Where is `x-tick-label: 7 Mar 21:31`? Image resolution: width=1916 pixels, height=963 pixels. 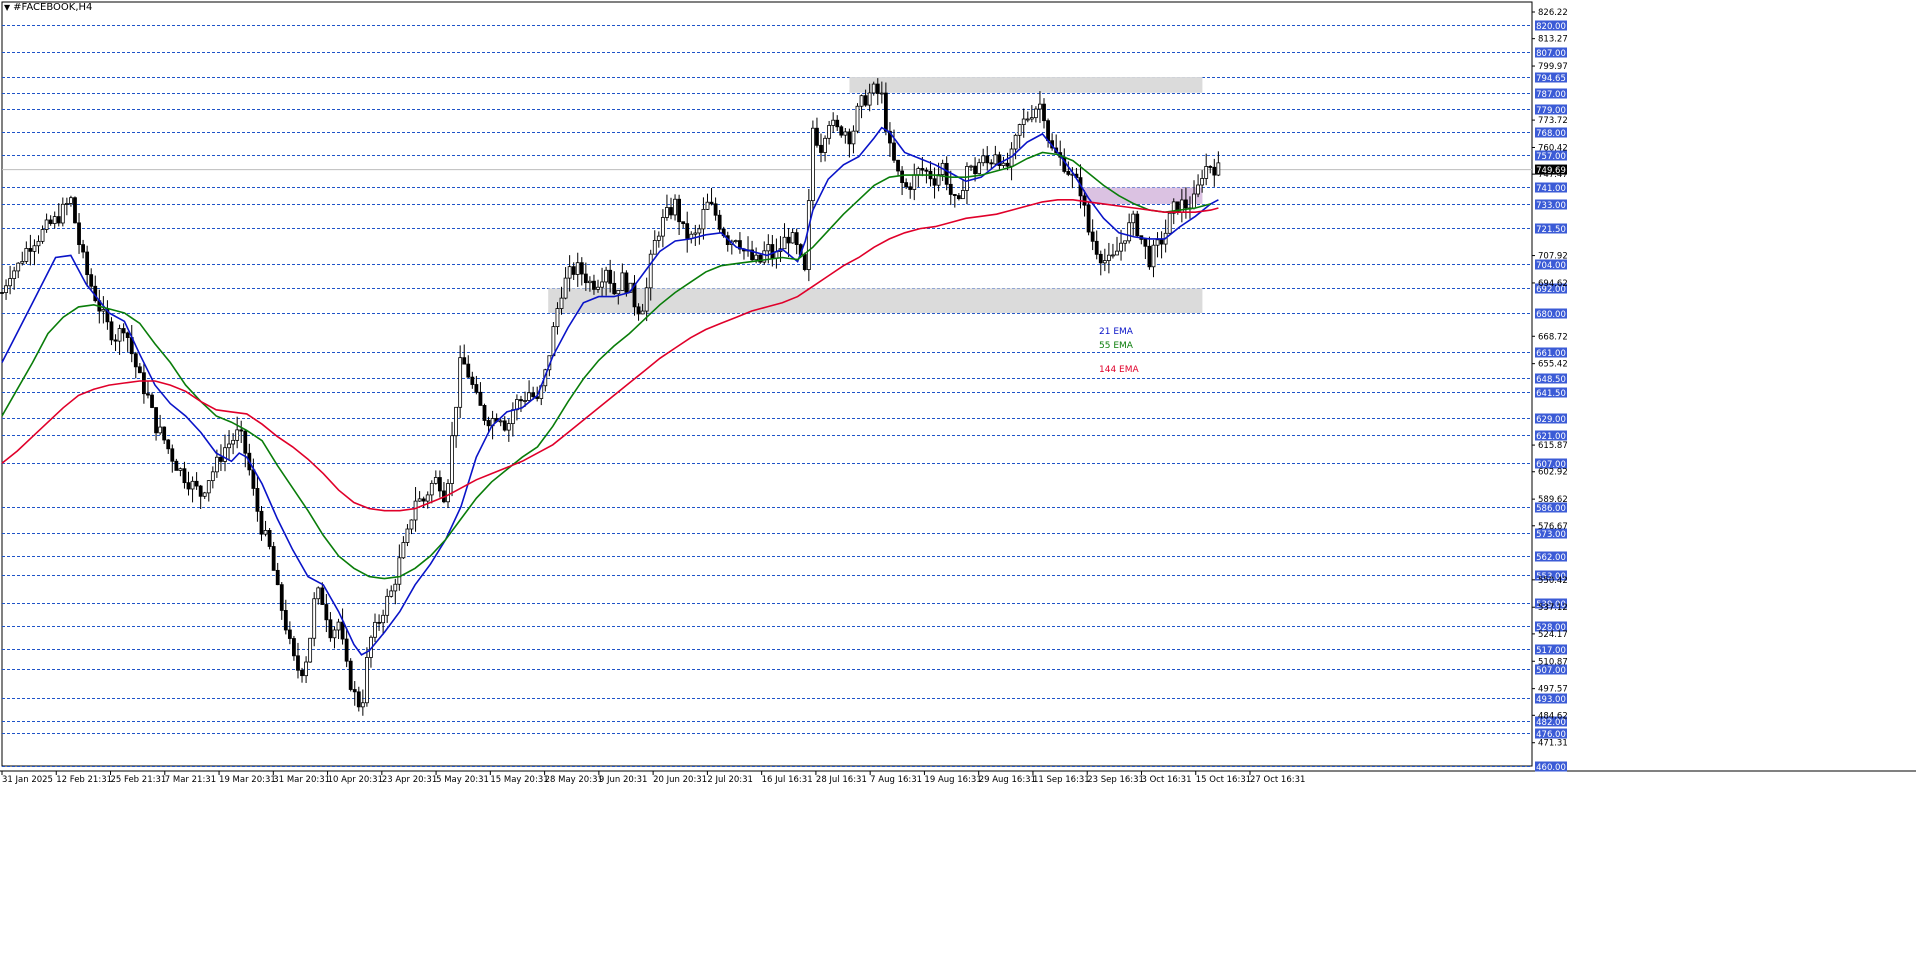
x-tick-label: 7 Mar 21:31 is located at coordinates (190, 780).